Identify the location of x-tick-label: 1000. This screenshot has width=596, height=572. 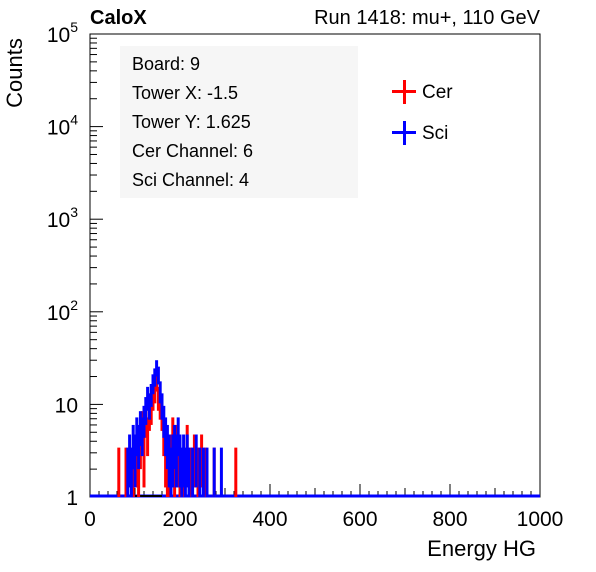
(540, 519).